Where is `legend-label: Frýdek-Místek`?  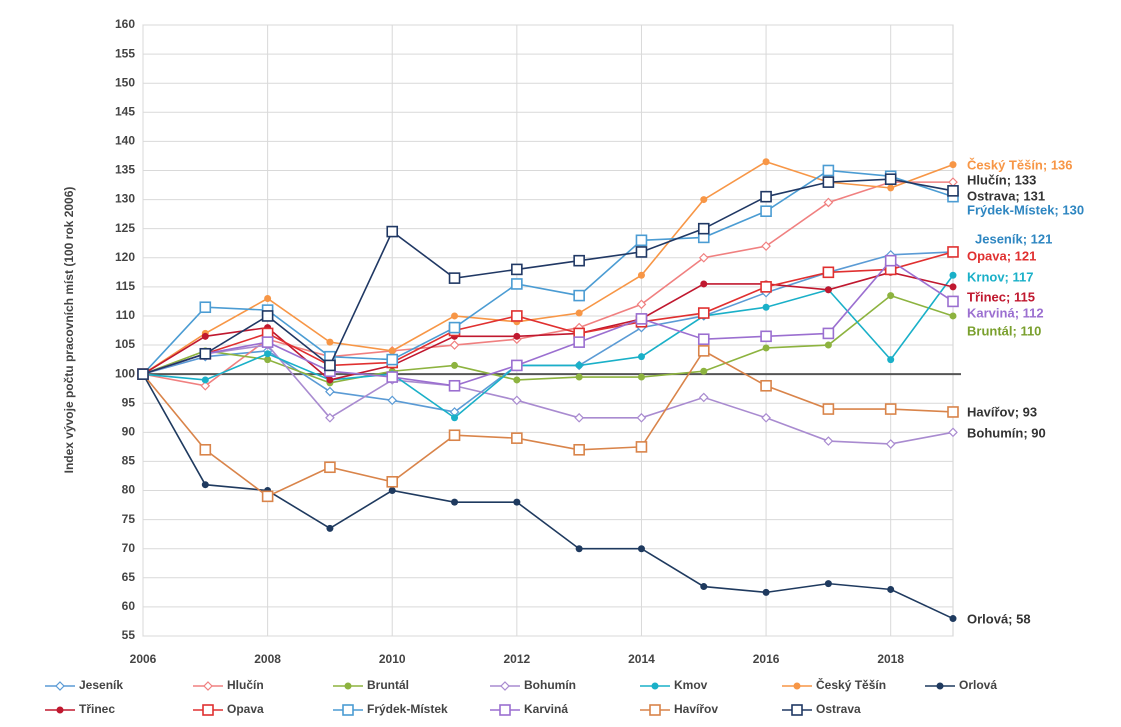 legend-label: Frýdek-Místek is located at coordinates (407, 709).